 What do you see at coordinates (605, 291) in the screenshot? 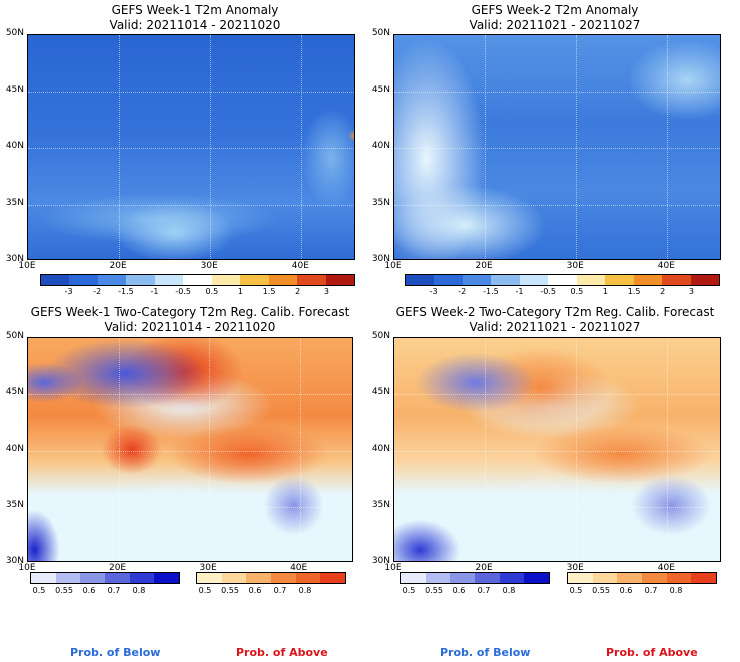
I see `colorbar-tick-label: 1` at bounding box center [605, 291].